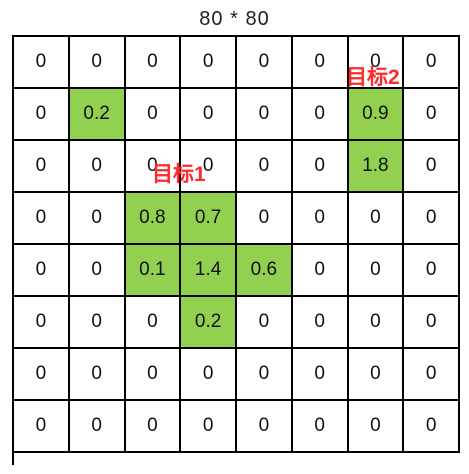 Image resolution: width=469 pixels, height=474 pixels. I want to click on grid-cell-highlighted: 0.9, so click(376, 115).